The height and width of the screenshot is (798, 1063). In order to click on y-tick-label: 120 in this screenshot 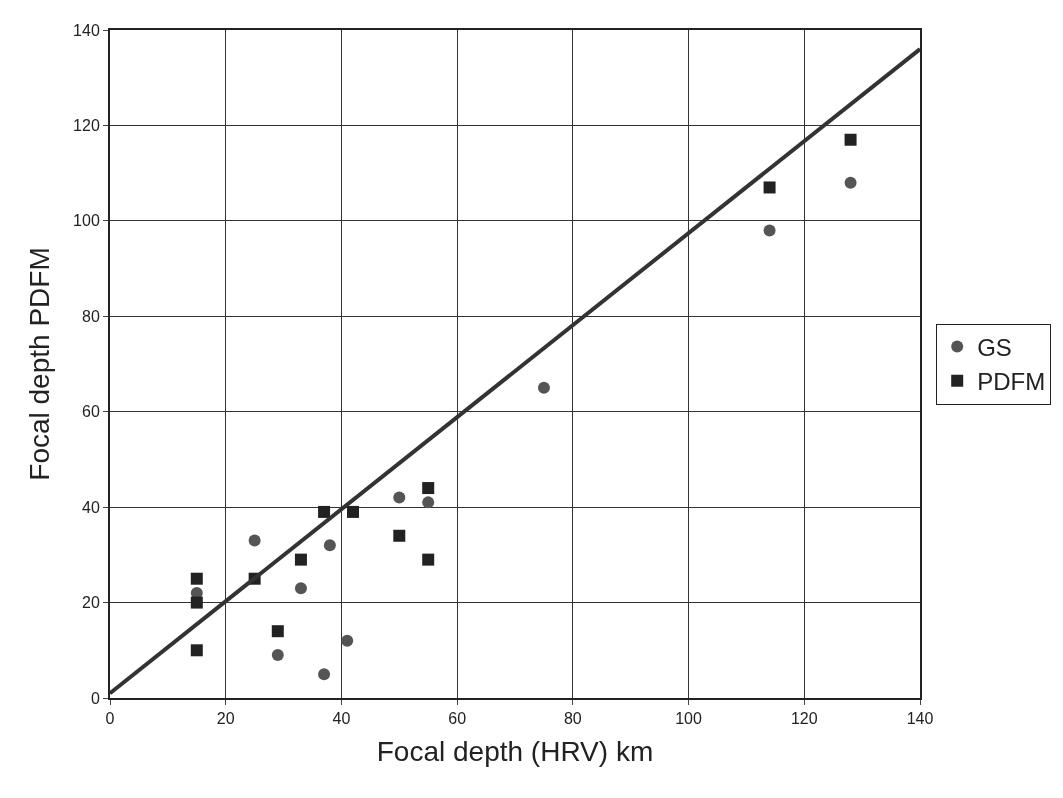, I will do `click(86, 126)`.